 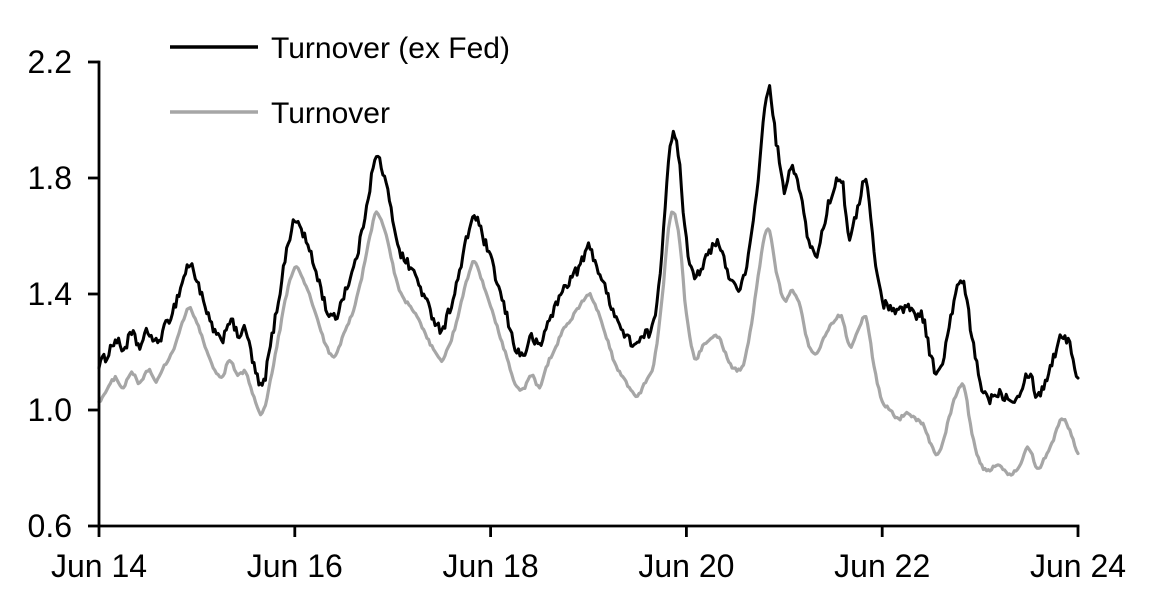 What do you see at coordinates (330, 113) in the screenshot?
I see `legend-label-turnover: Turnover` at bounding box center [330, 113].